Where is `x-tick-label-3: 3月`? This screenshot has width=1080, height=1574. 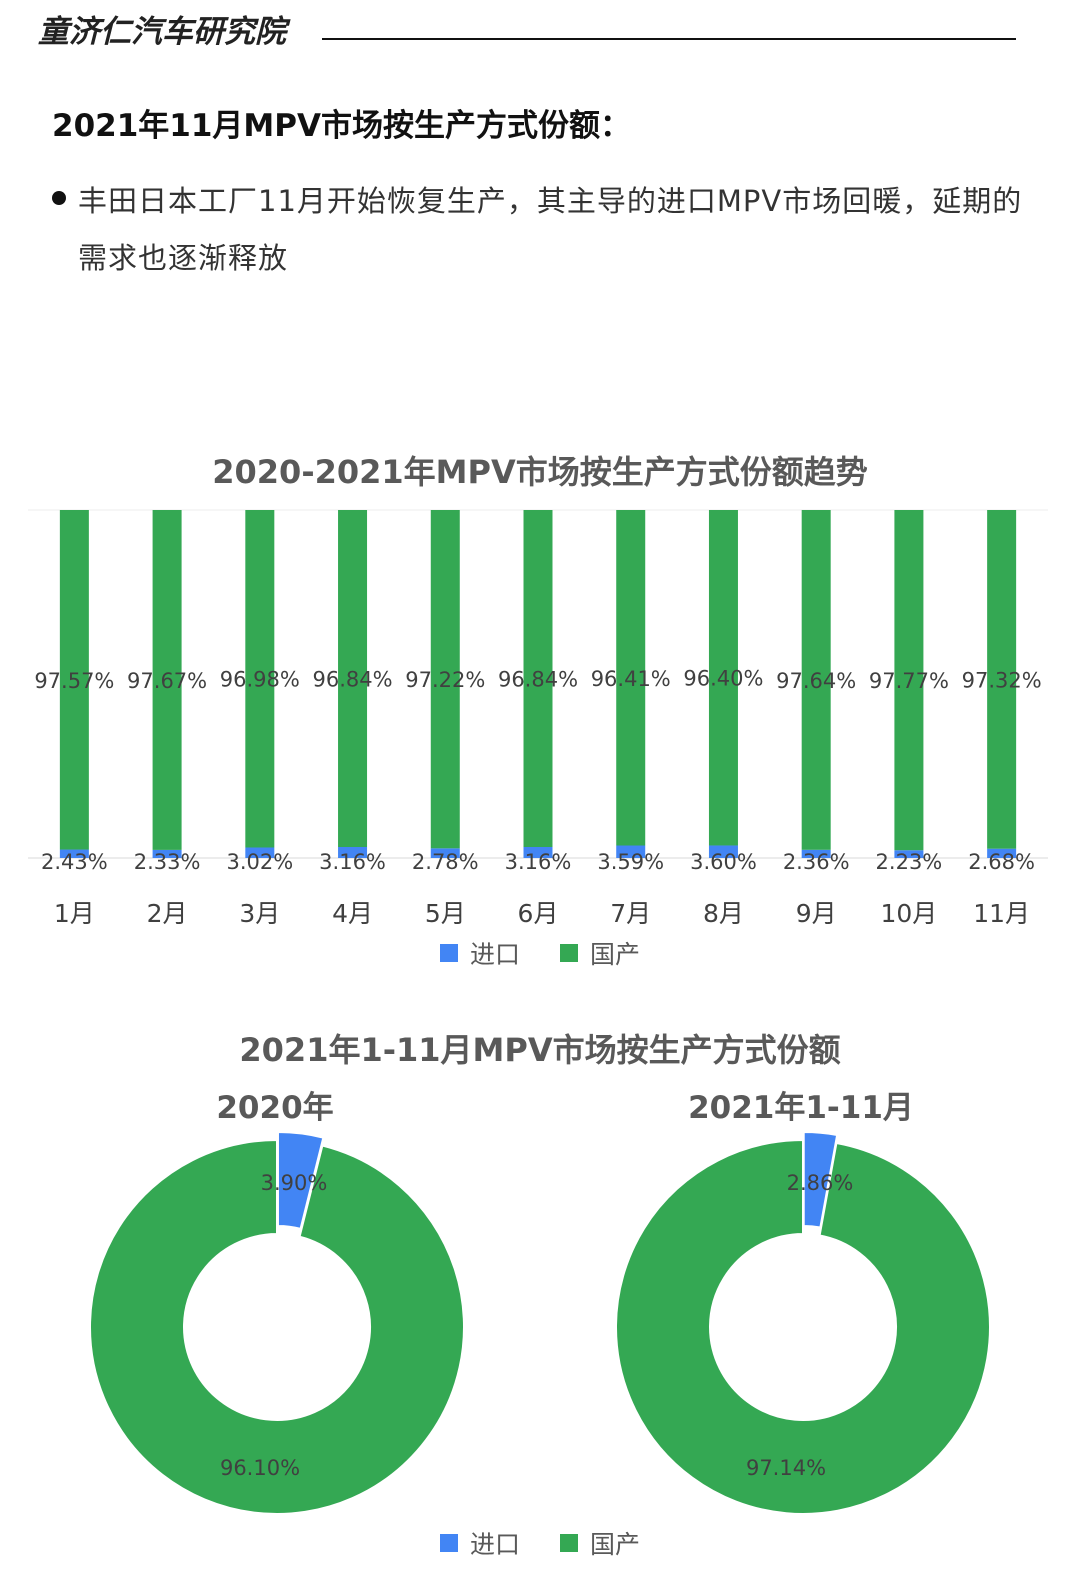 x-tick-label-3: 3月 is located at coordinates (259, 913).